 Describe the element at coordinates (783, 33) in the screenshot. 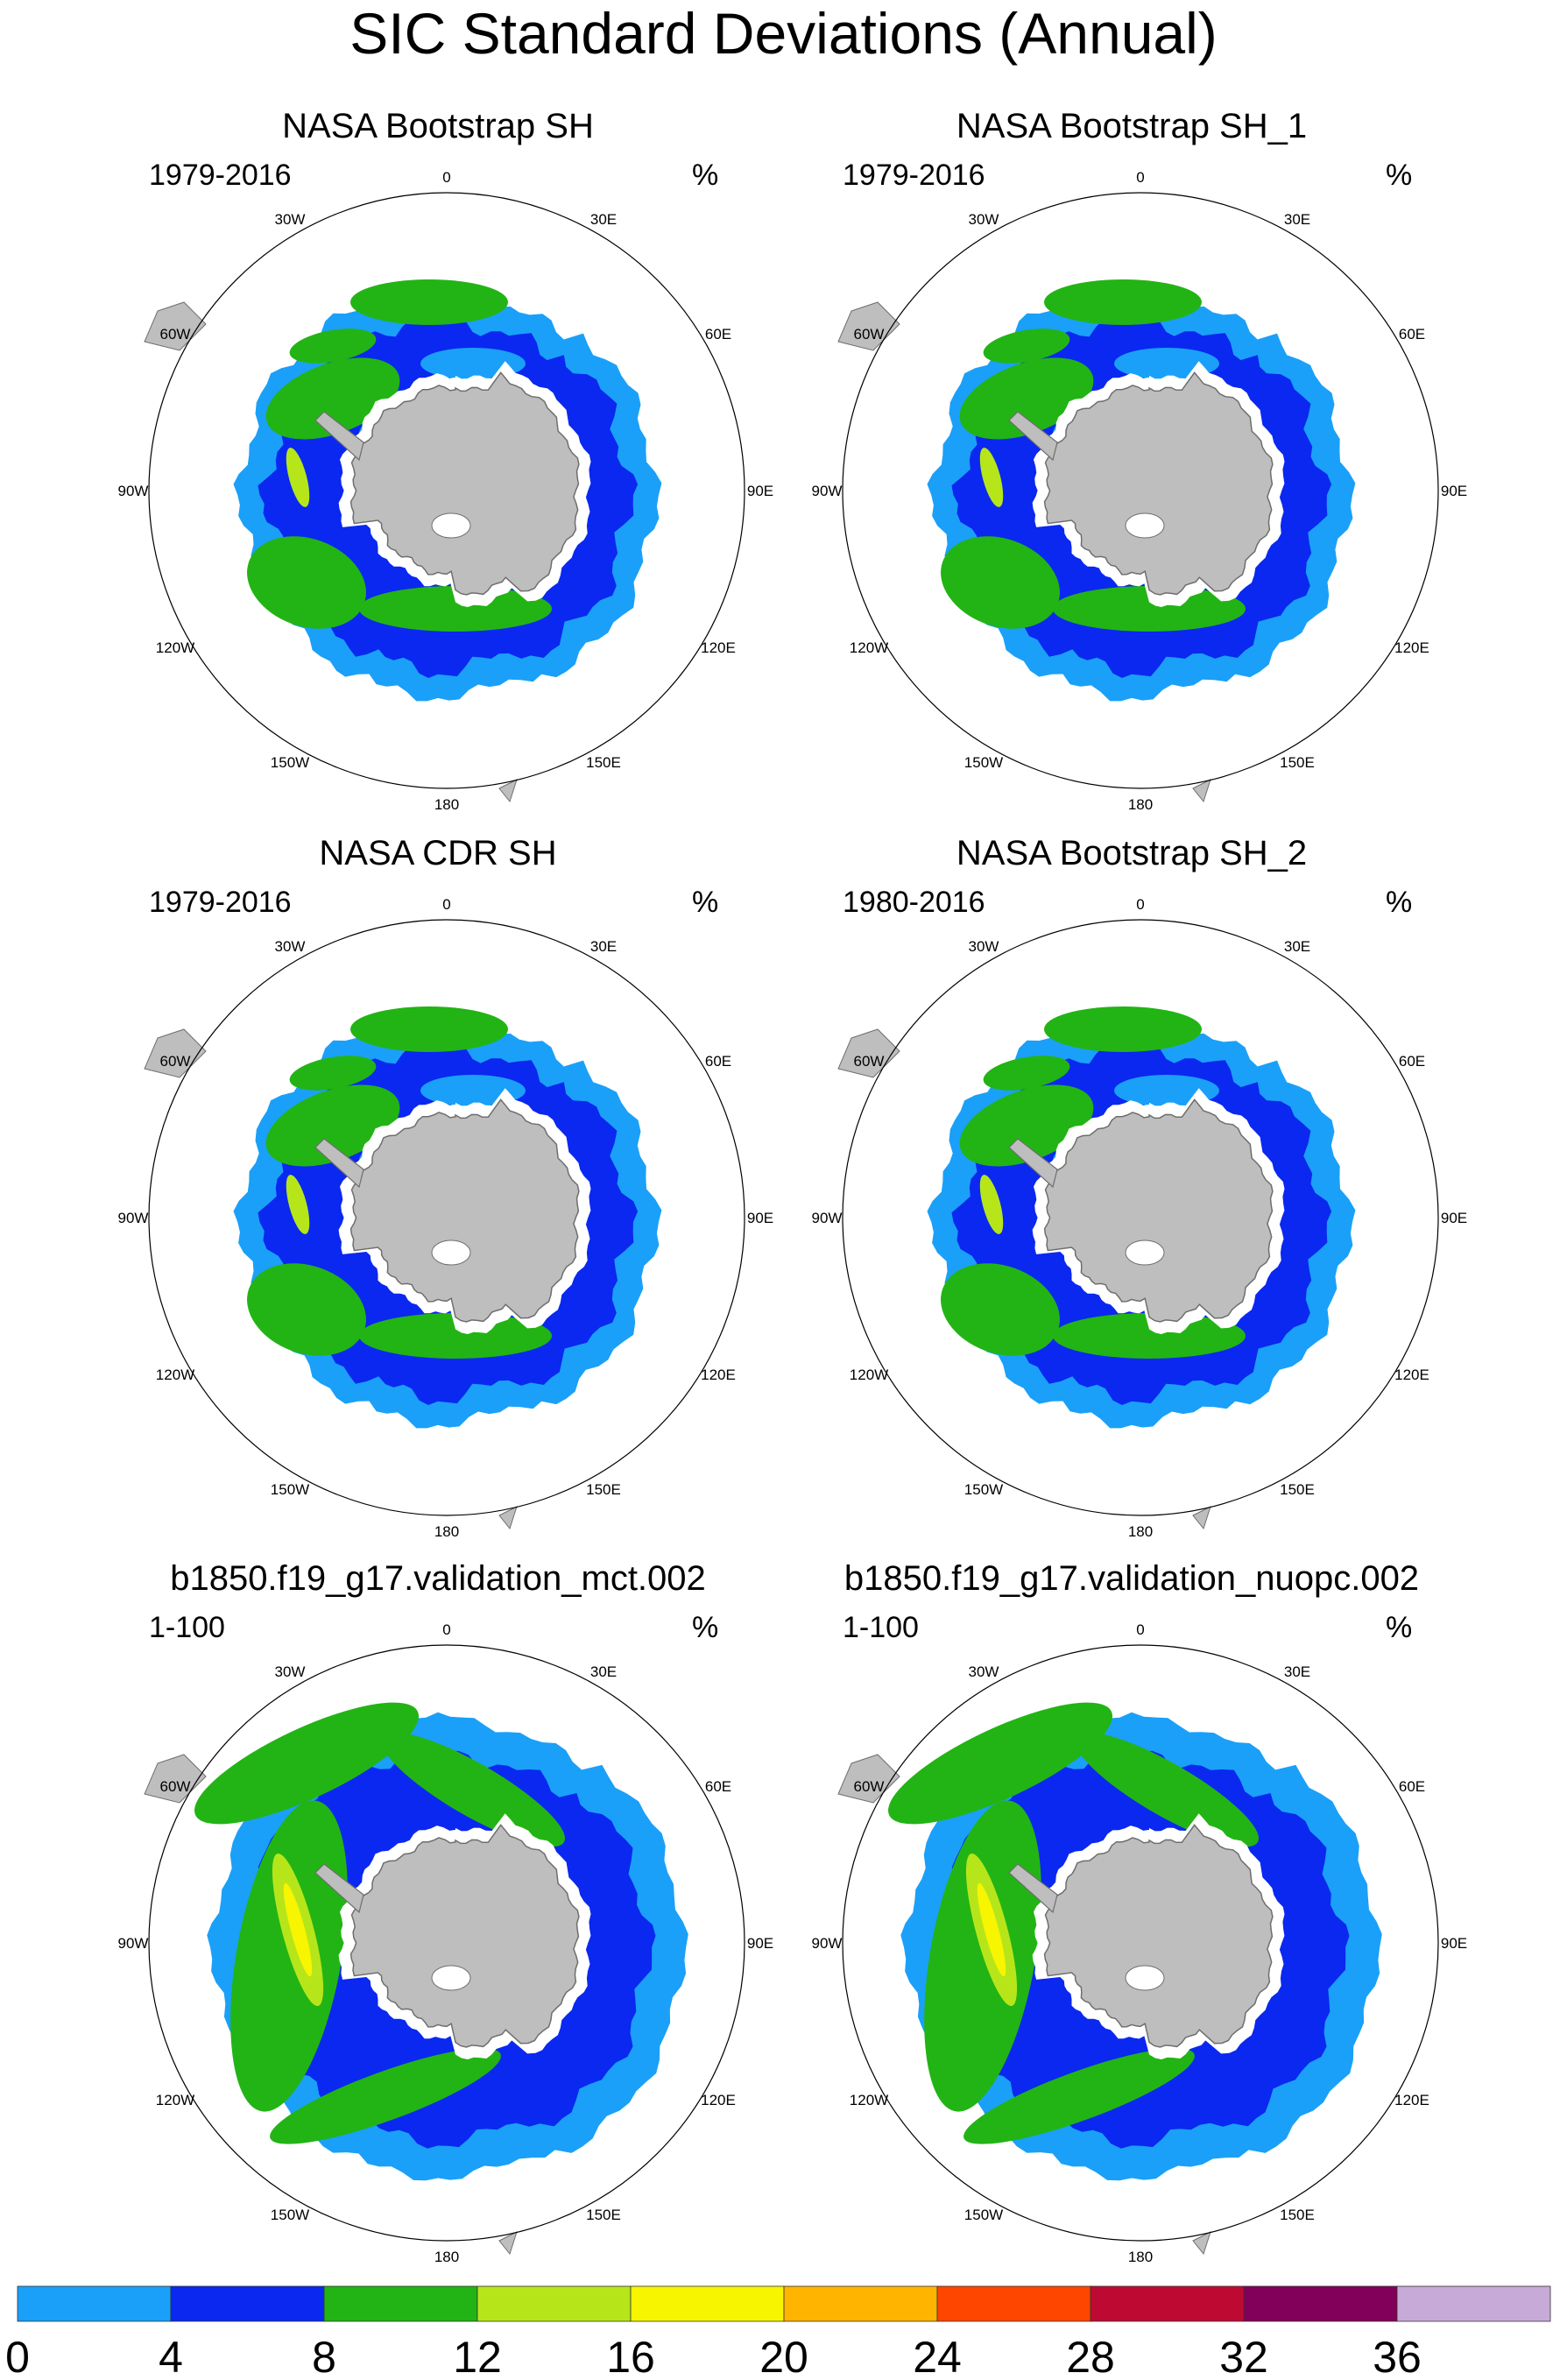

I see `figure-title: SIC Standard Deviations (Annual)` at that location.